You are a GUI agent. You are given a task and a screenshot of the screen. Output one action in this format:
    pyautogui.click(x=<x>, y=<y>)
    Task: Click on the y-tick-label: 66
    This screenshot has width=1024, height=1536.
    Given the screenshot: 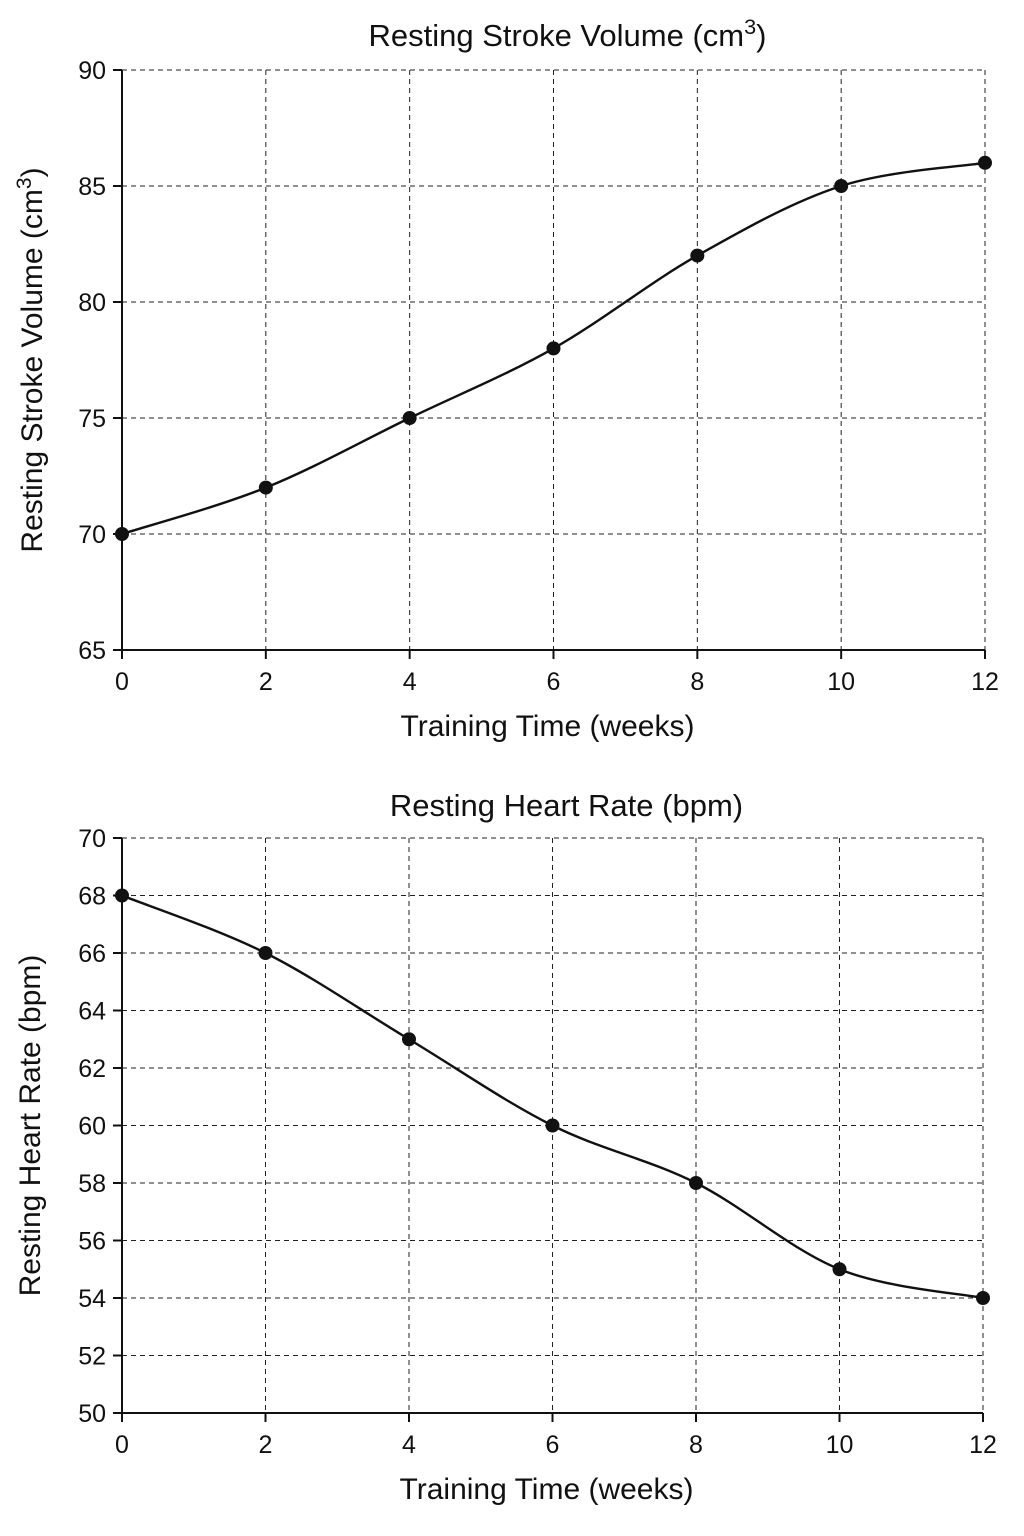 What is the action you would take?
    pyautogui.click(x=92, y=954)
    